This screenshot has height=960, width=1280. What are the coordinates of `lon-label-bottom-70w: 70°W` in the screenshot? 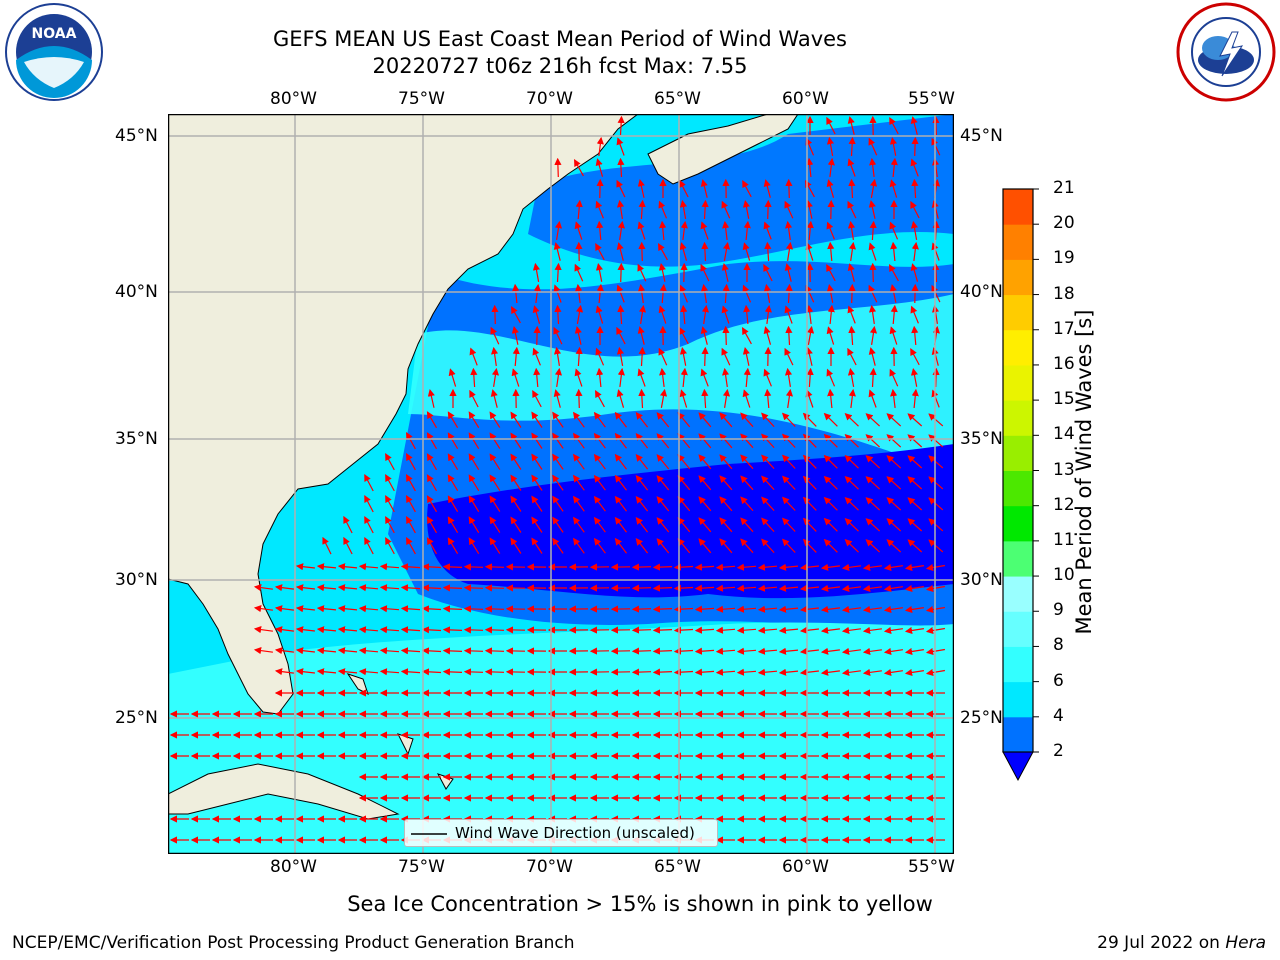 It's located at (549, 867).